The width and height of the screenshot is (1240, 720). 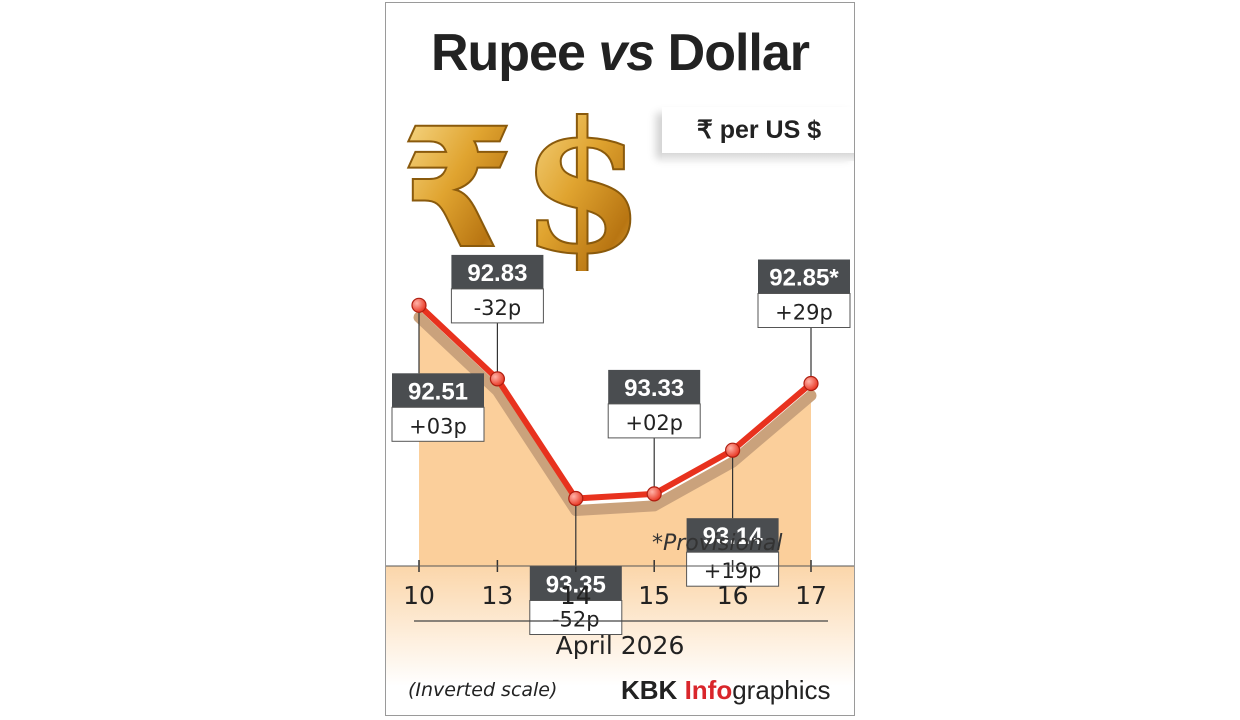 I want to click on inverted-scale-note: (Inverted scale), so click(x=483, y=690).